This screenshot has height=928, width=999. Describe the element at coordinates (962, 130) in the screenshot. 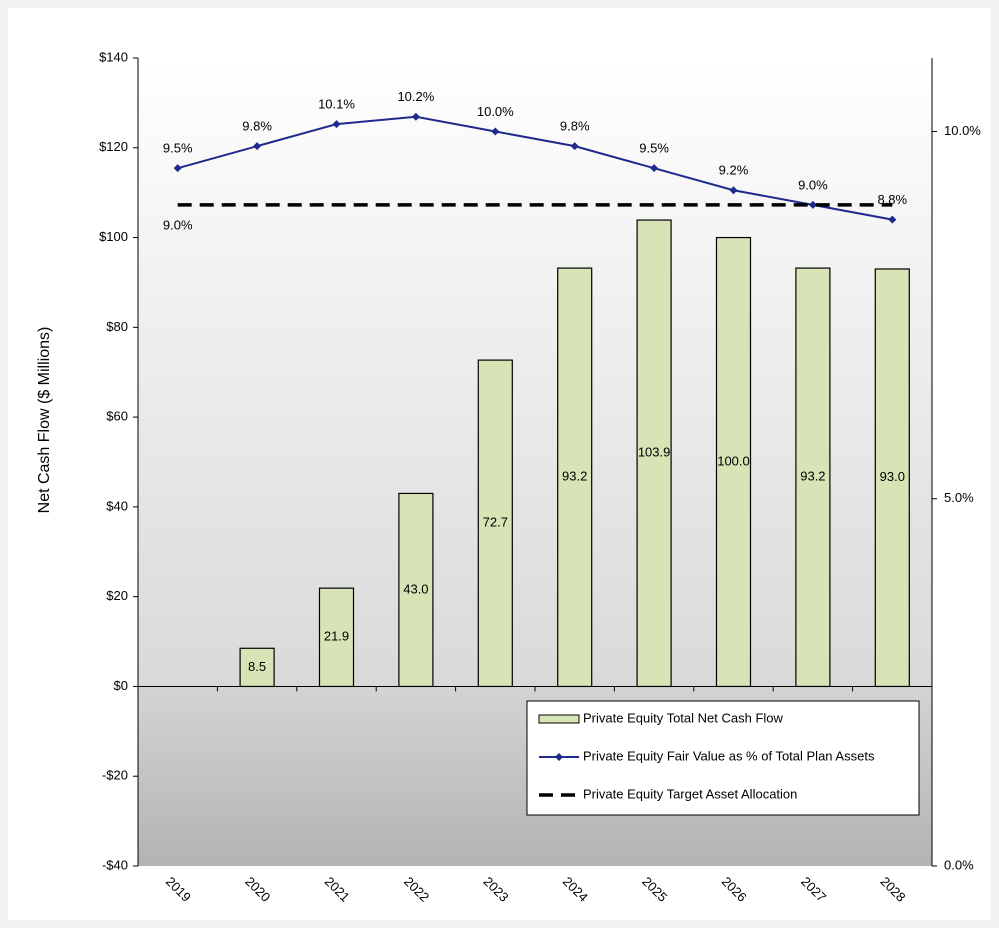

I see `y2-tick-label: 10.0%` at that location.